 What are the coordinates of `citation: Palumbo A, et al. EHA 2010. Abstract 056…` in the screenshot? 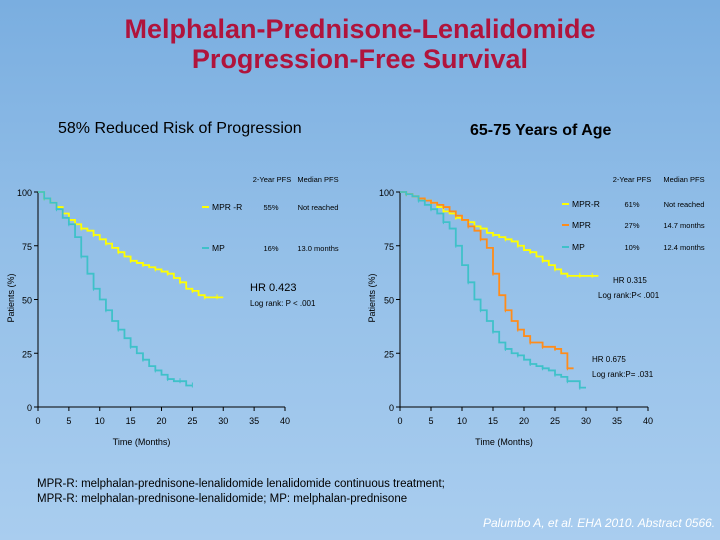 It's located at (599, 523).